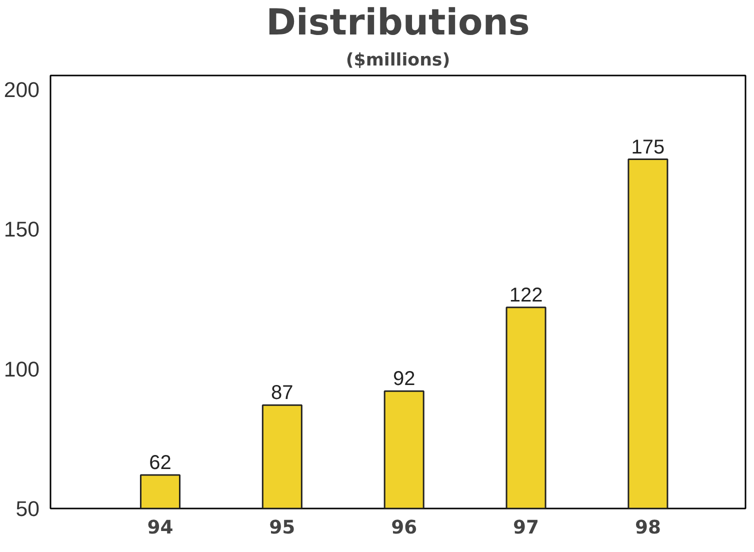  Describe the element at coordinates (647, 528) in the screenshot. I see `x-tick-label: 98` at that location.